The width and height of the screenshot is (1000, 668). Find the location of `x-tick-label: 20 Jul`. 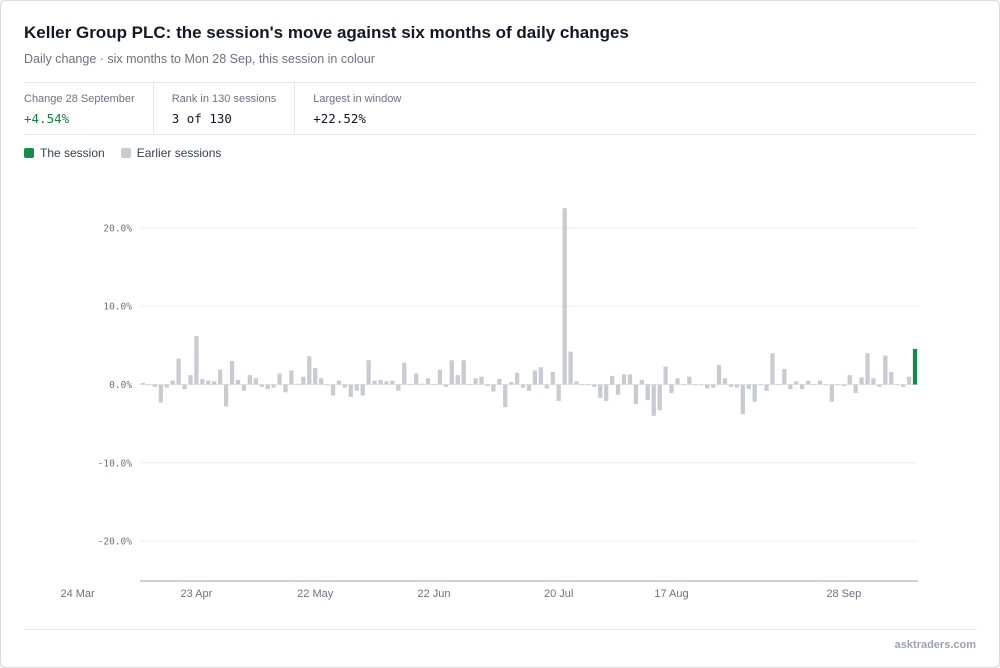

x-tick-label: 20 Jul is located at coordinates (558, 594).